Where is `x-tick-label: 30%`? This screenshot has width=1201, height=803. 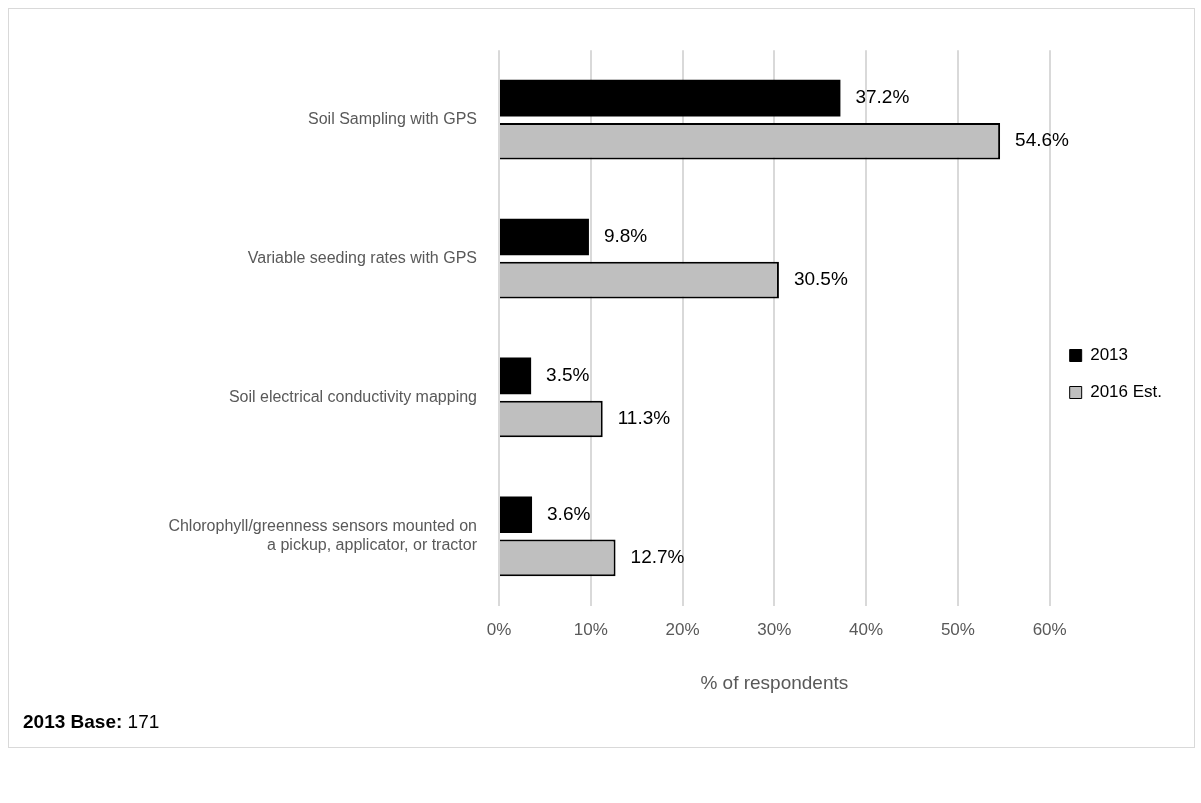
x-tick-label: 30% is located at coordinates (774, 629).